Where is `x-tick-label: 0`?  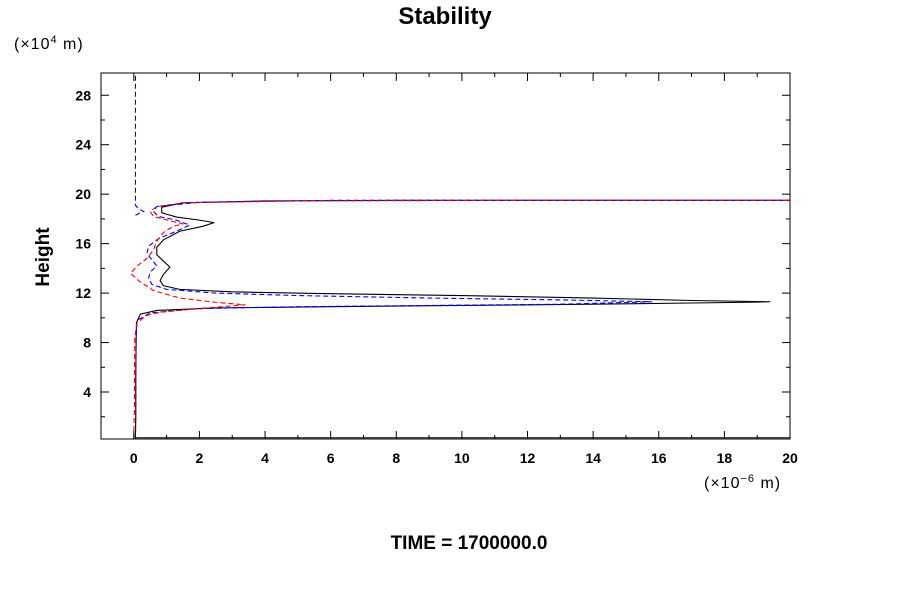
x-tick-label: 0 is located at coordinates (134, 458).